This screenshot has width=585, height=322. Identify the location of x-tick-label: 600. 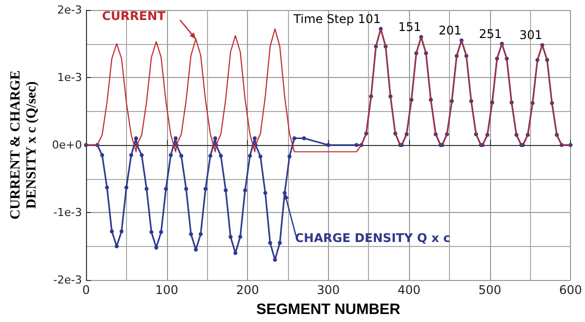
(570, 290).